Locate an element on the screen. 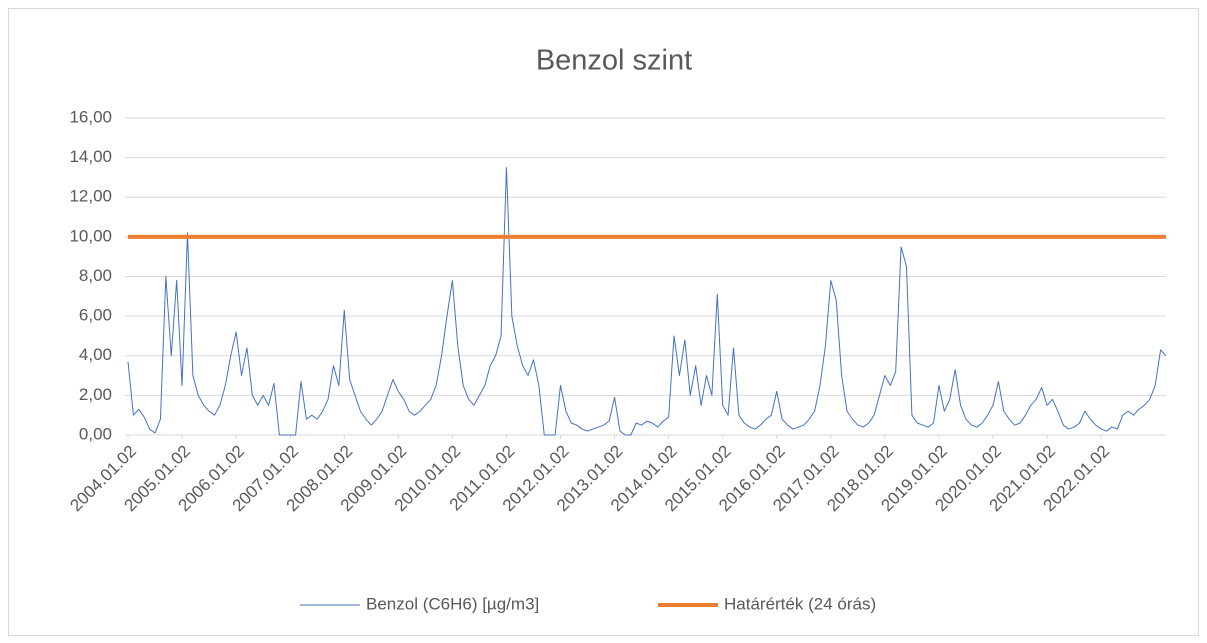 This screenshot has height=643, width=1207. legend-label: Határérték (24 órás) is located at coordinates (800, 603).